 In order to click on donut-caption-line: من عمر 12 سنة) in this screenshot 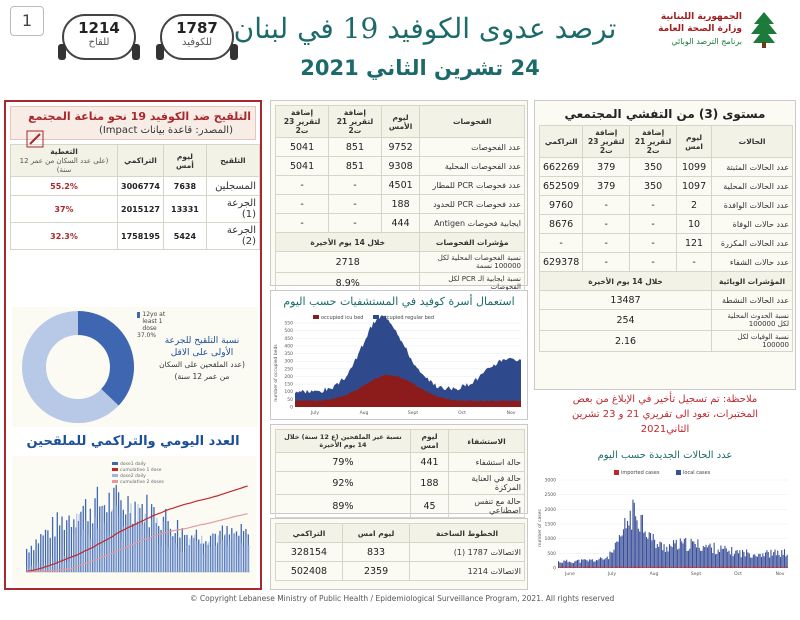, I will do `click(202, 376)`.